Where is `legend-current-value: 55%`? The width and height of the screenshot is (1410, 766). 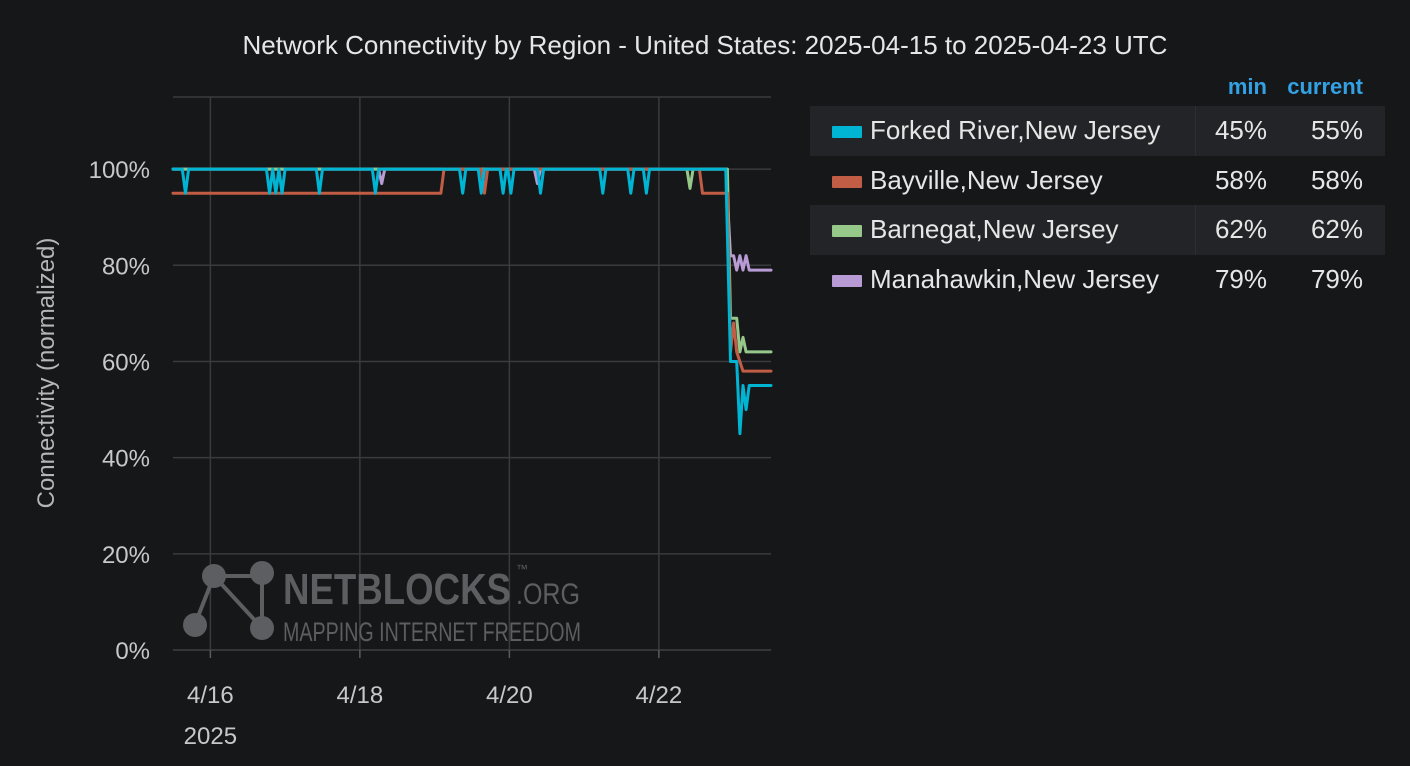 legend-current-value: 55% is located at coordinates (1336, 130).